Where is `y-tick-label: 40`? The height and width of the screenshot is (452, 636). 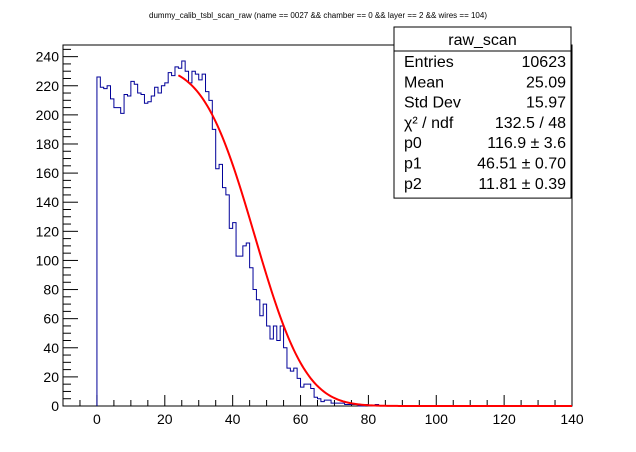 y-tick-label: 40 is located at coordinates (51, 348).